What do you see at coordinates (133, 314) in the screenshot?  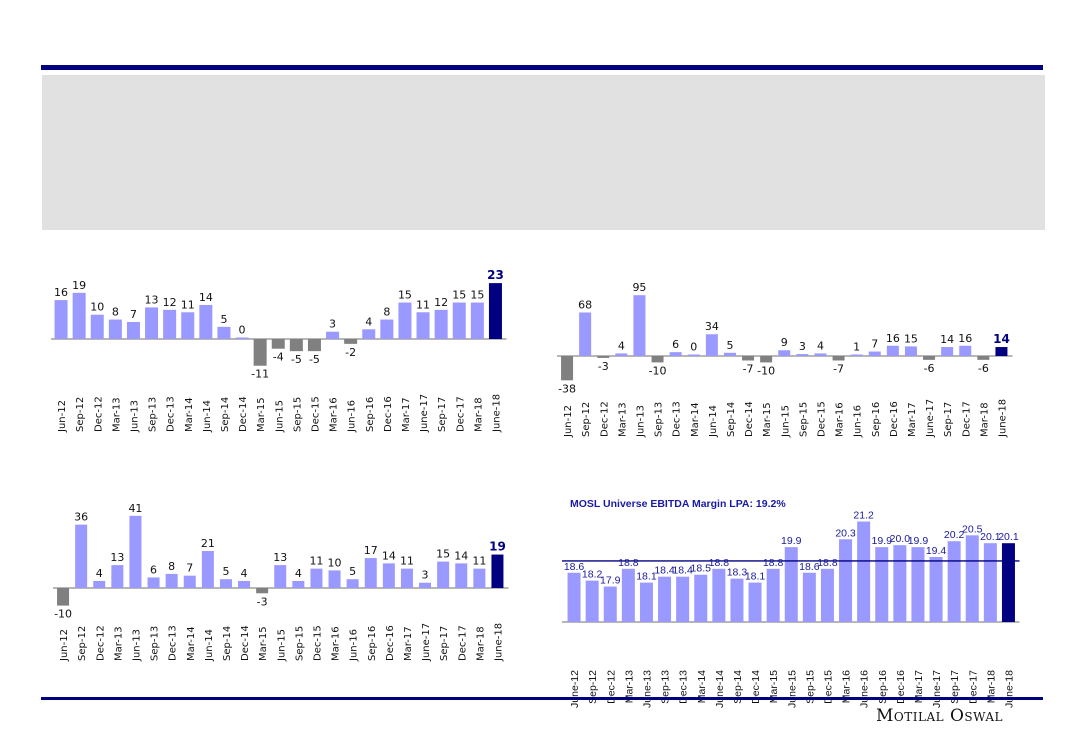 I see `data-label: 7` at bounding box center [133, 314].